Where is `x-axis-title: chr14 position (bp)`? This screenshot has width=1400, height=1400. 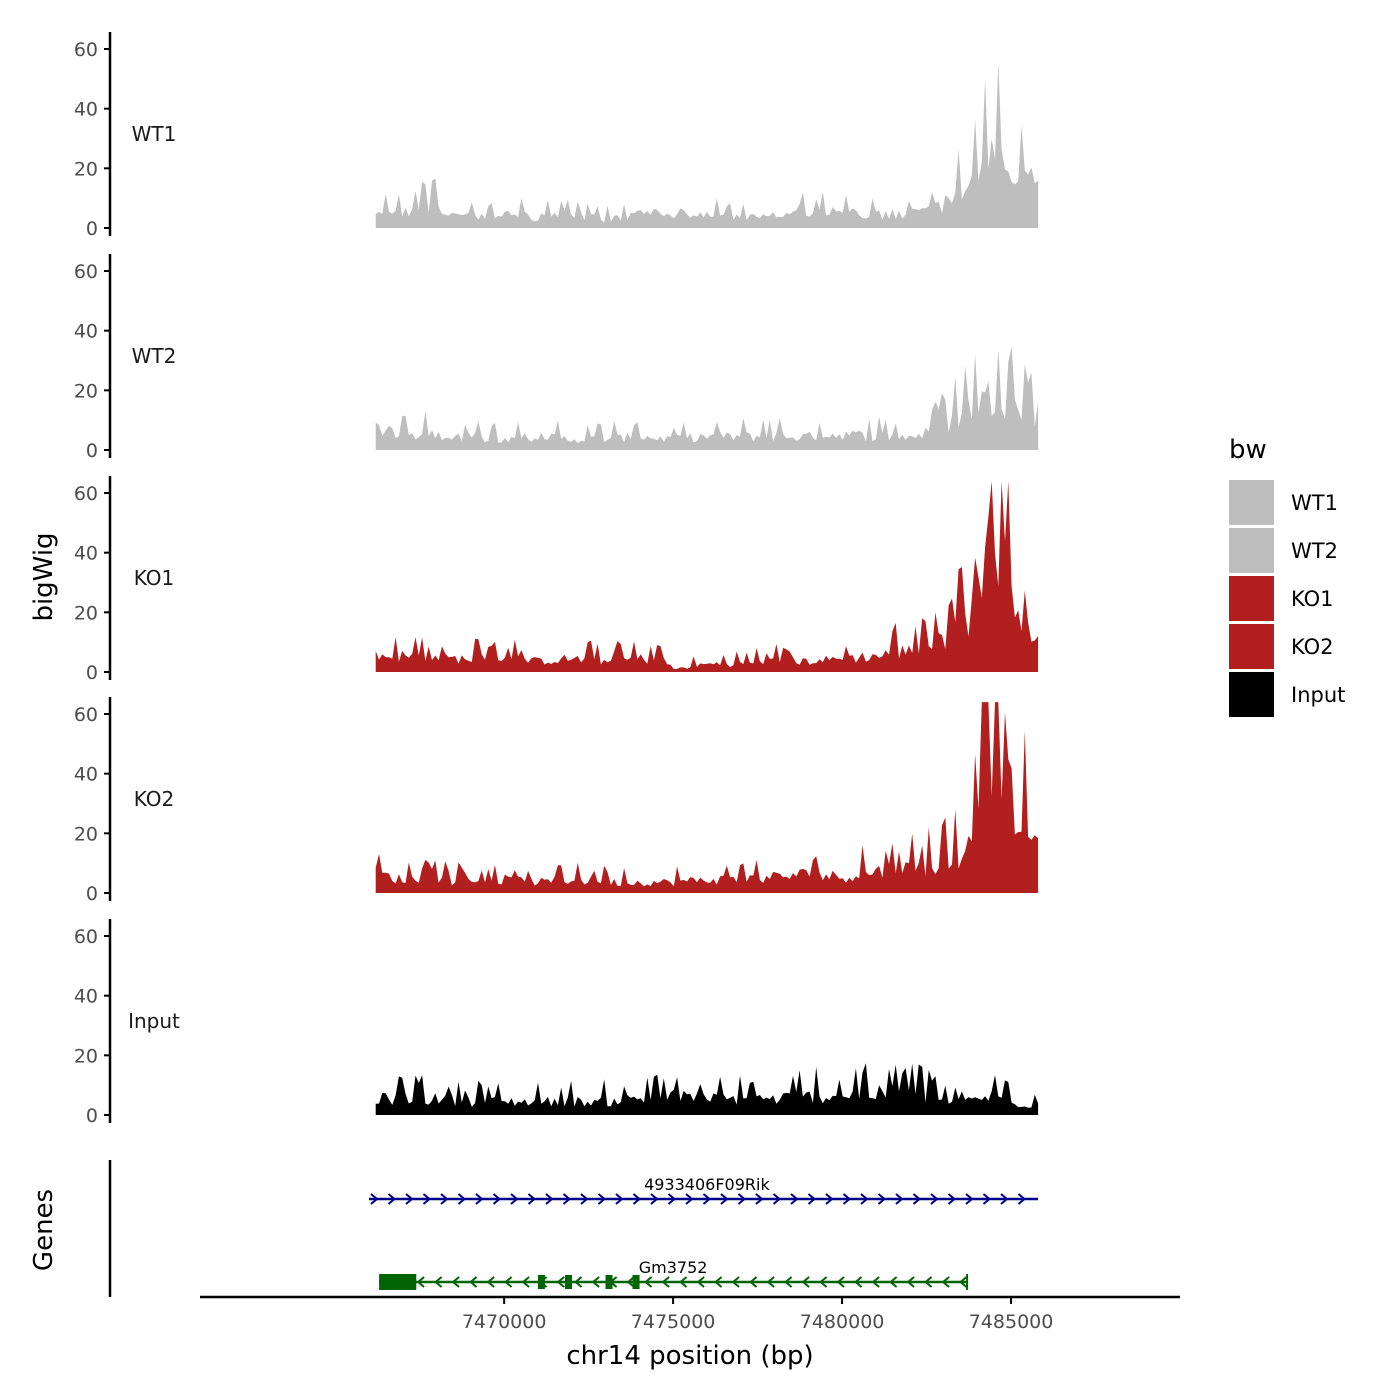 x-axis-title: chr14 position (bp) is located at coordinates (689, 1356).